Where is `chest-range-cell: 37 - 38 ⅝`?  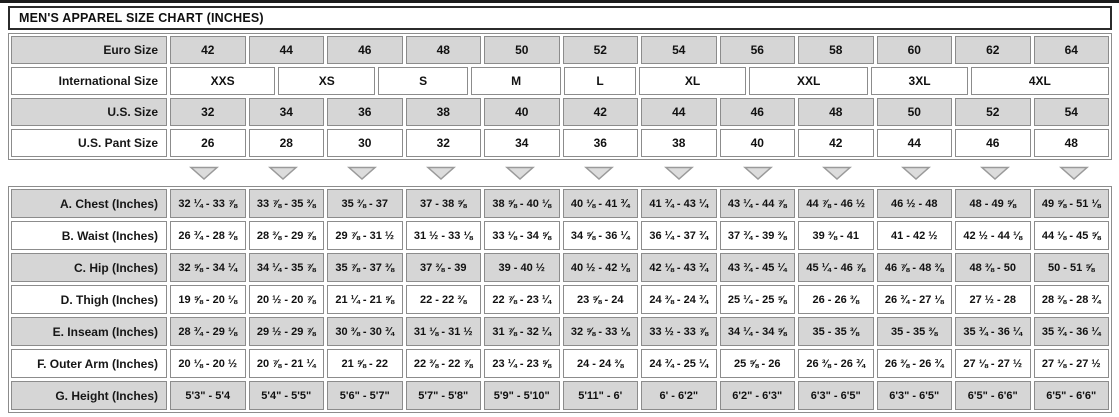
chest-range-cell: 37 - 38 ⅝ is located at coordinates (443, 203).